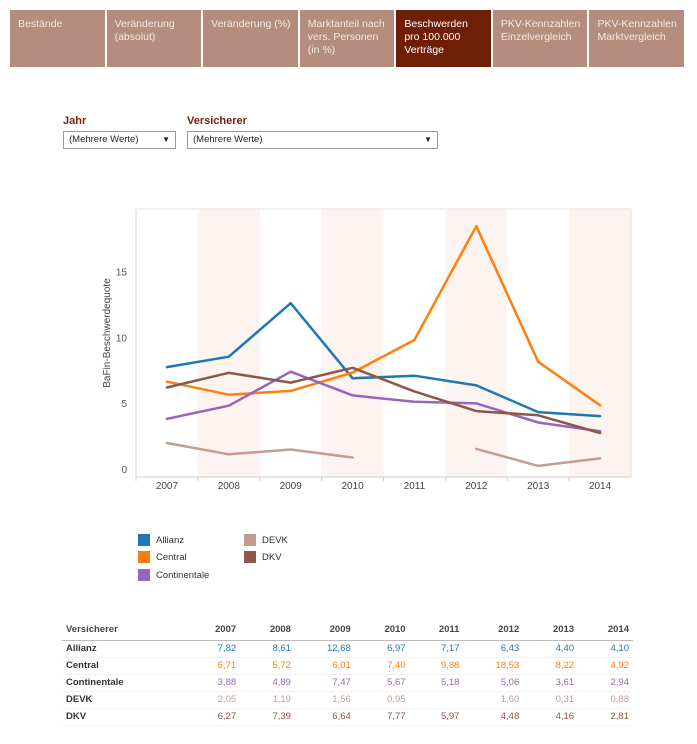 The image size is (697, 744). I want to click on column-header: 2013, so click(551, 630).